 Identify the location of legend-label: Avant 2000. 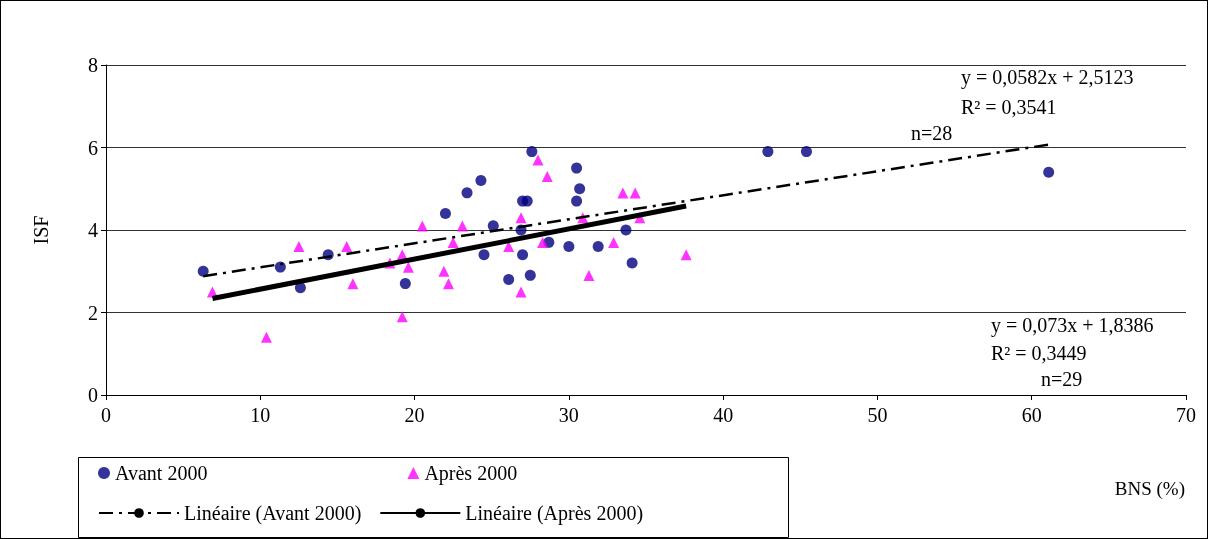
(161, 473).